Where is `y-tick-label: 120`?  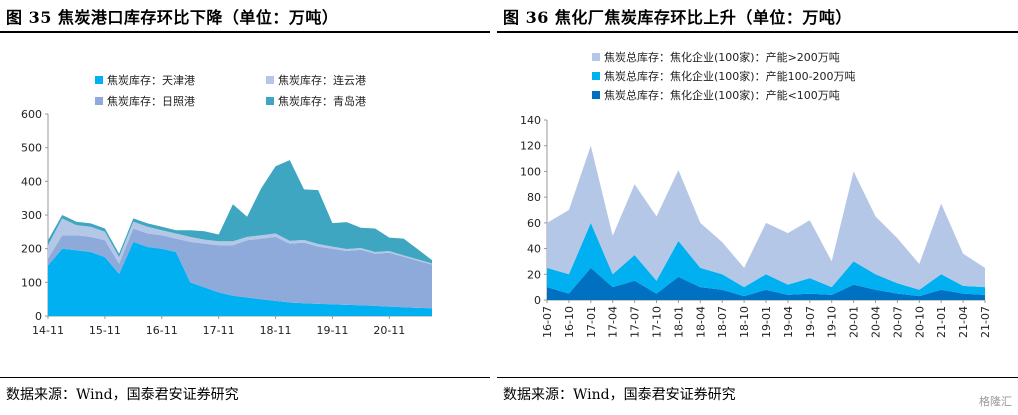 y-tick-label: 120 is located at coordinates (530, 146).